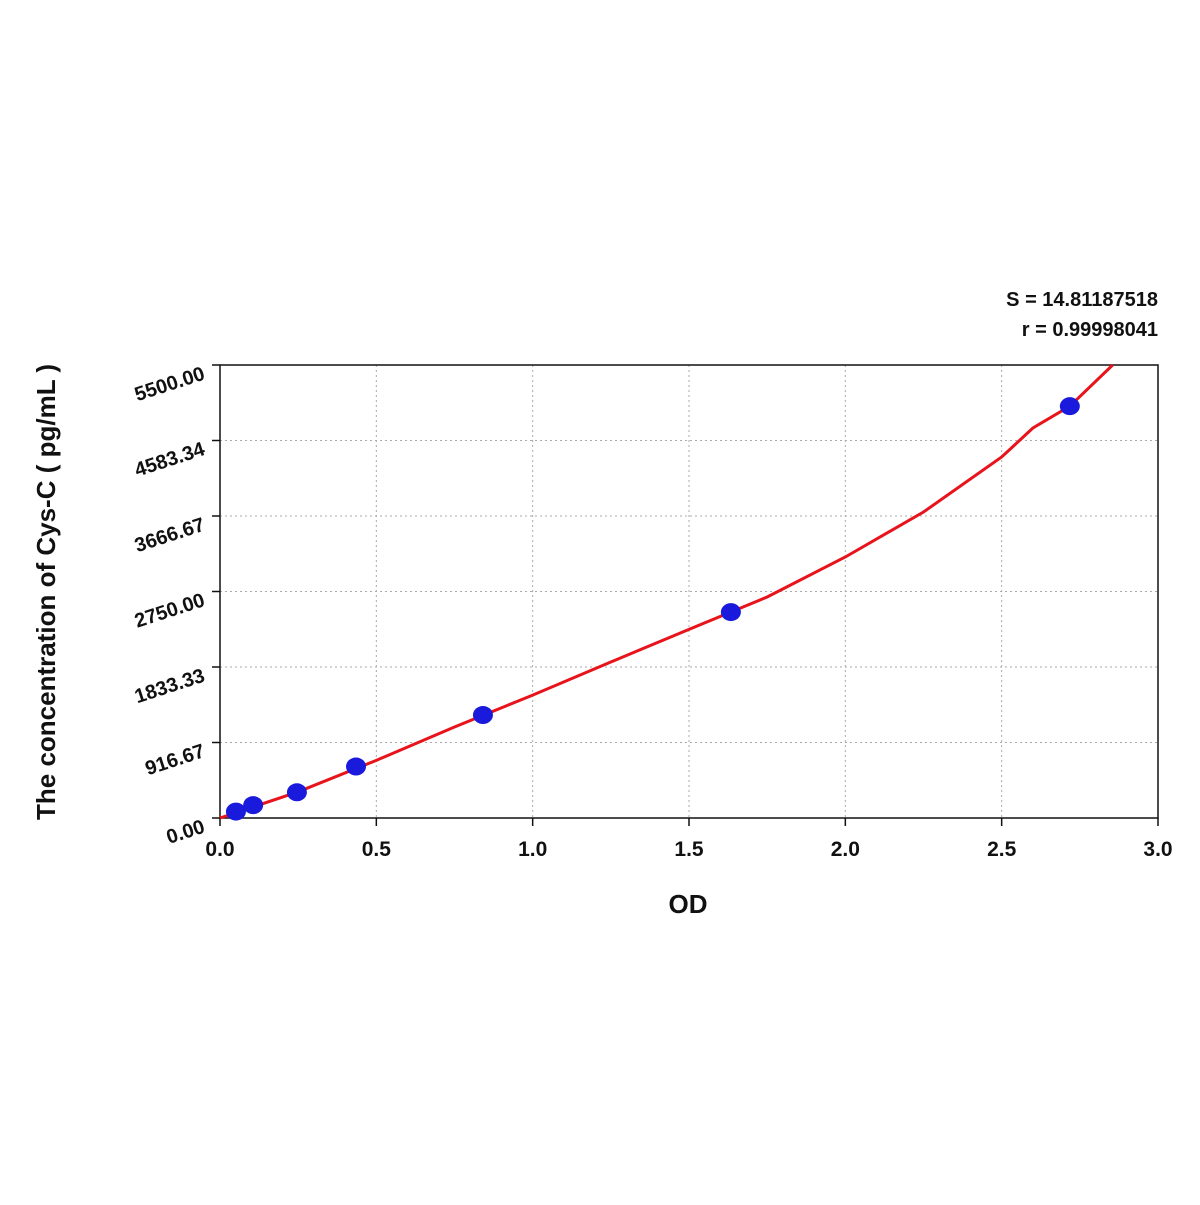 The width and height of the screenshot is (1200, 1205). Describe the element at coordinates (1002, 849) in the screenshot. I see `x-tick-label: 2.5` at that location.